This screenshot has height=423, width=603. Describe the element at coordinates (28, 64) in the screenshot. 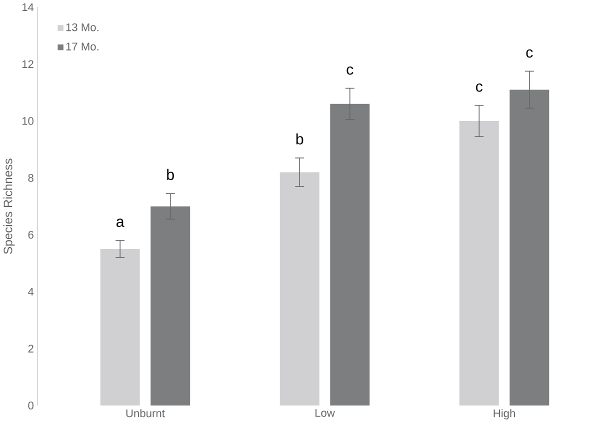

I see `y-tick-label: 12` at that location.